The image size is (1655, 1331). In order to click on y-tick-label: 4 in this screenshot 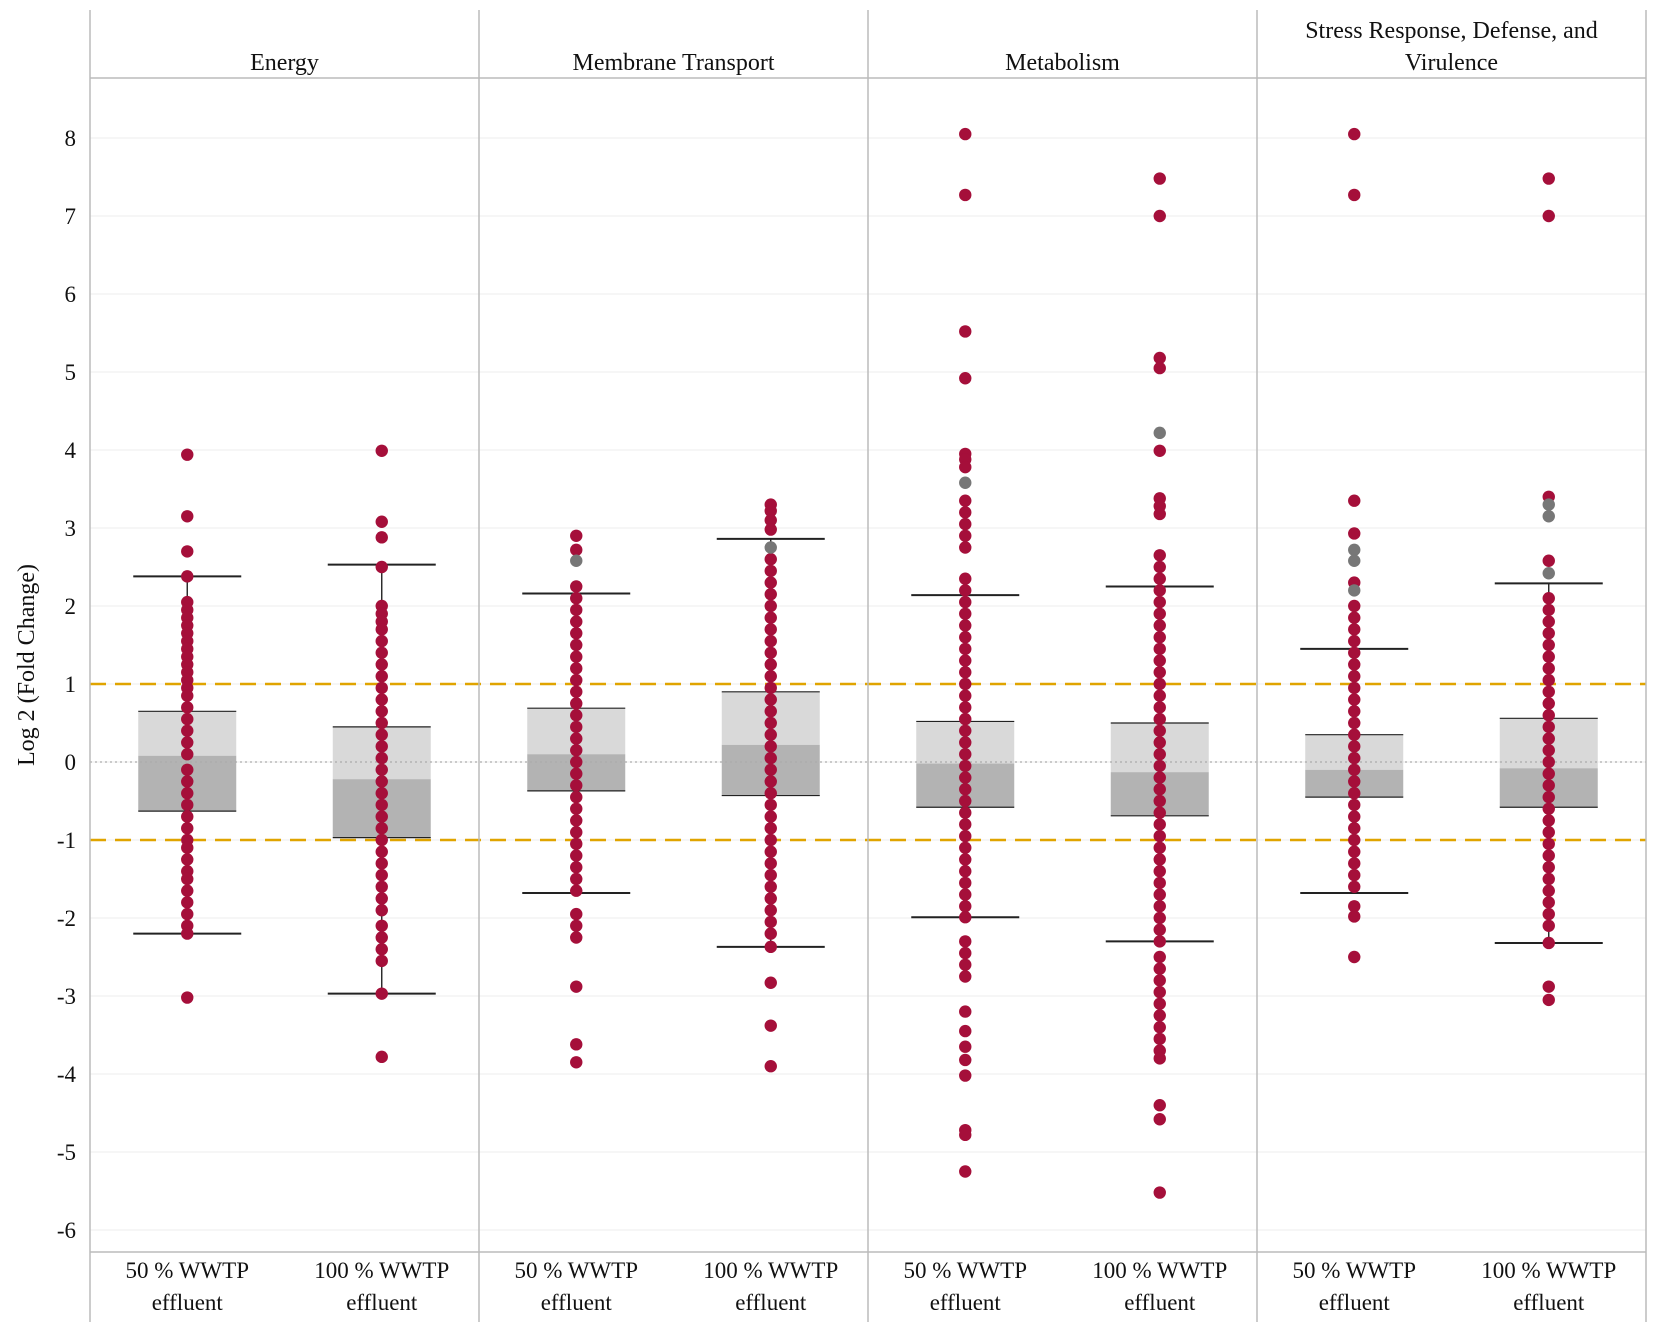, I will do `click(71, 450)`.